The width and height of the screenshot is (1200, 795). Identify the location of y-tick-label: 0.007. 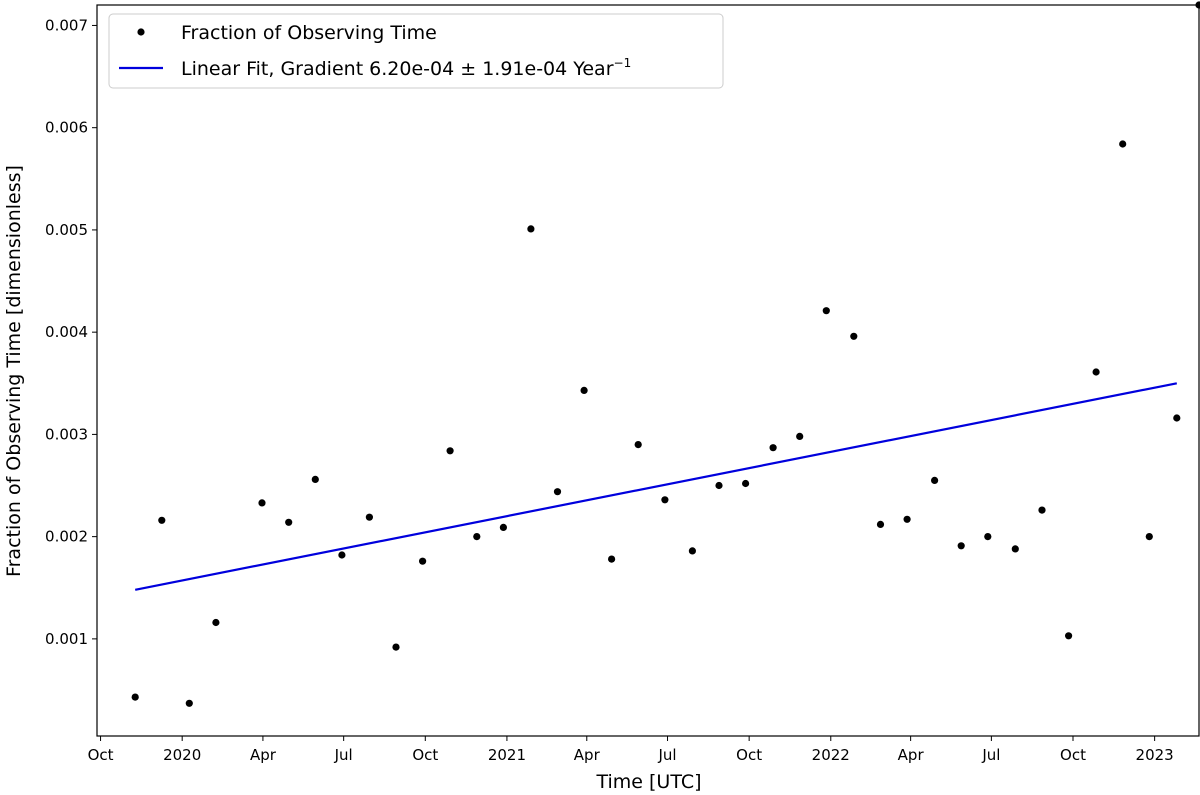
(66, 25).